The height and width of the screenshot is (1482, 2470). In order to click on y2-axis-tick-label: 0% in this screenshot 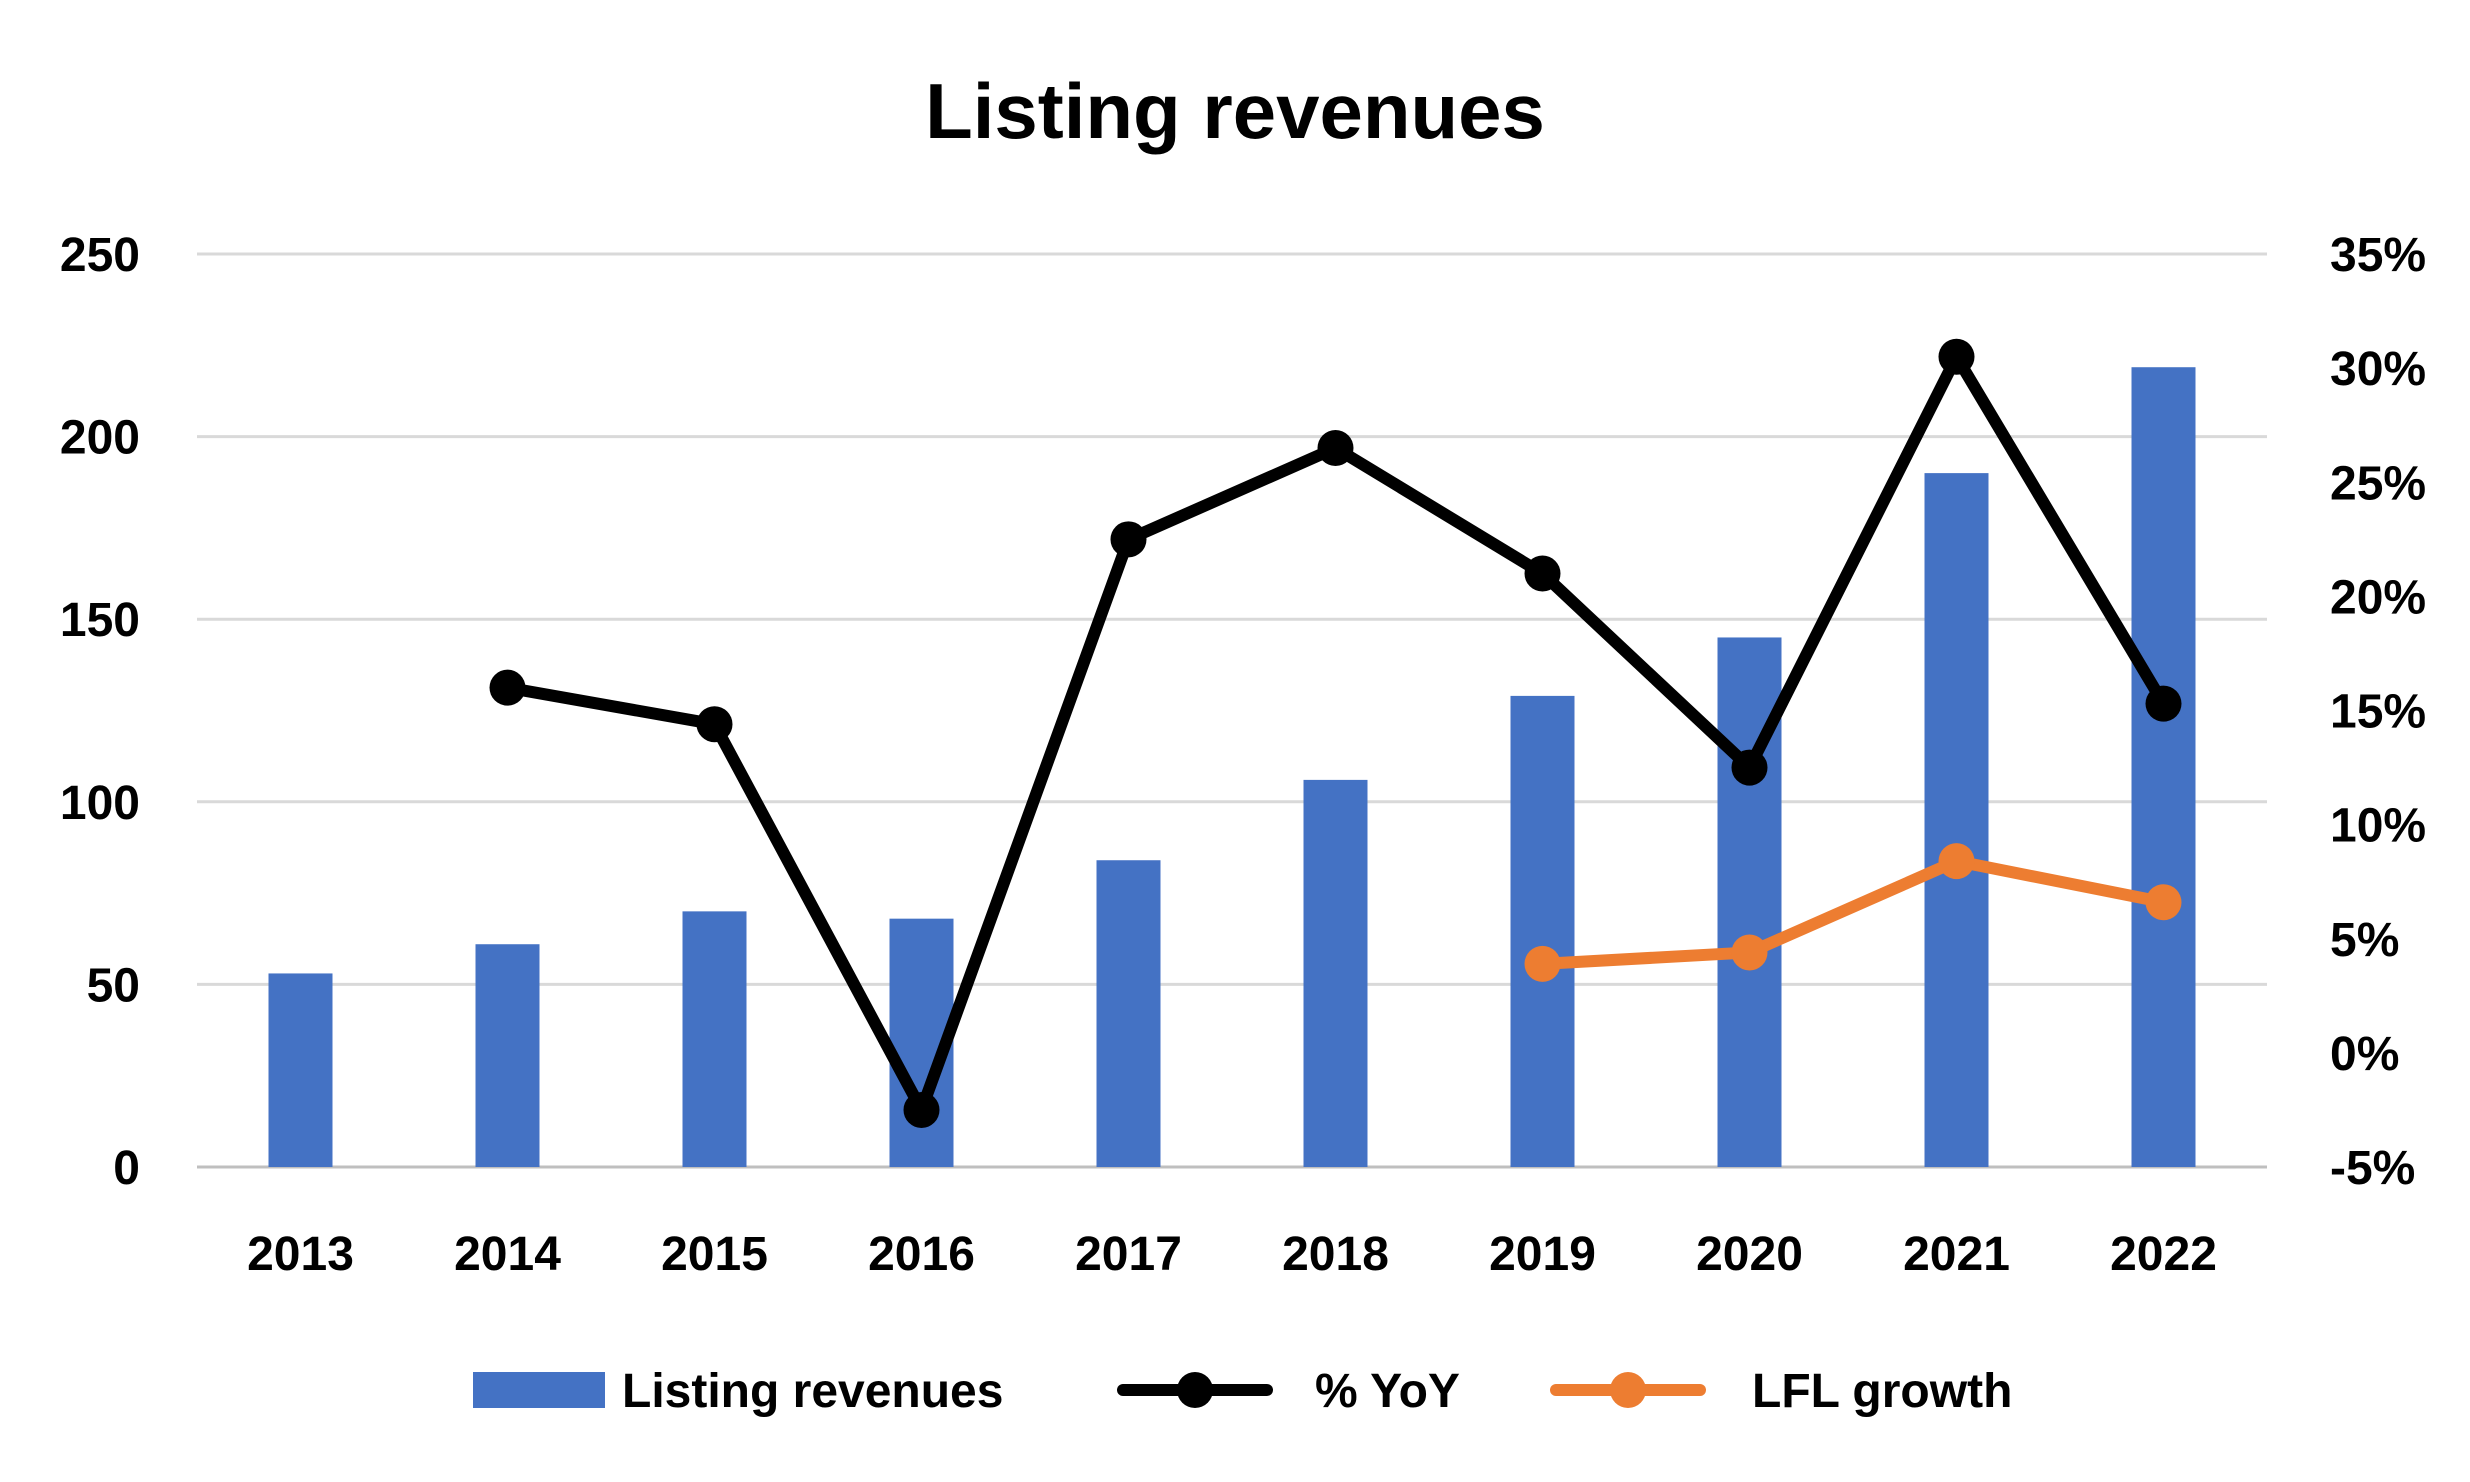, I will do `click(2364, 1054)`.